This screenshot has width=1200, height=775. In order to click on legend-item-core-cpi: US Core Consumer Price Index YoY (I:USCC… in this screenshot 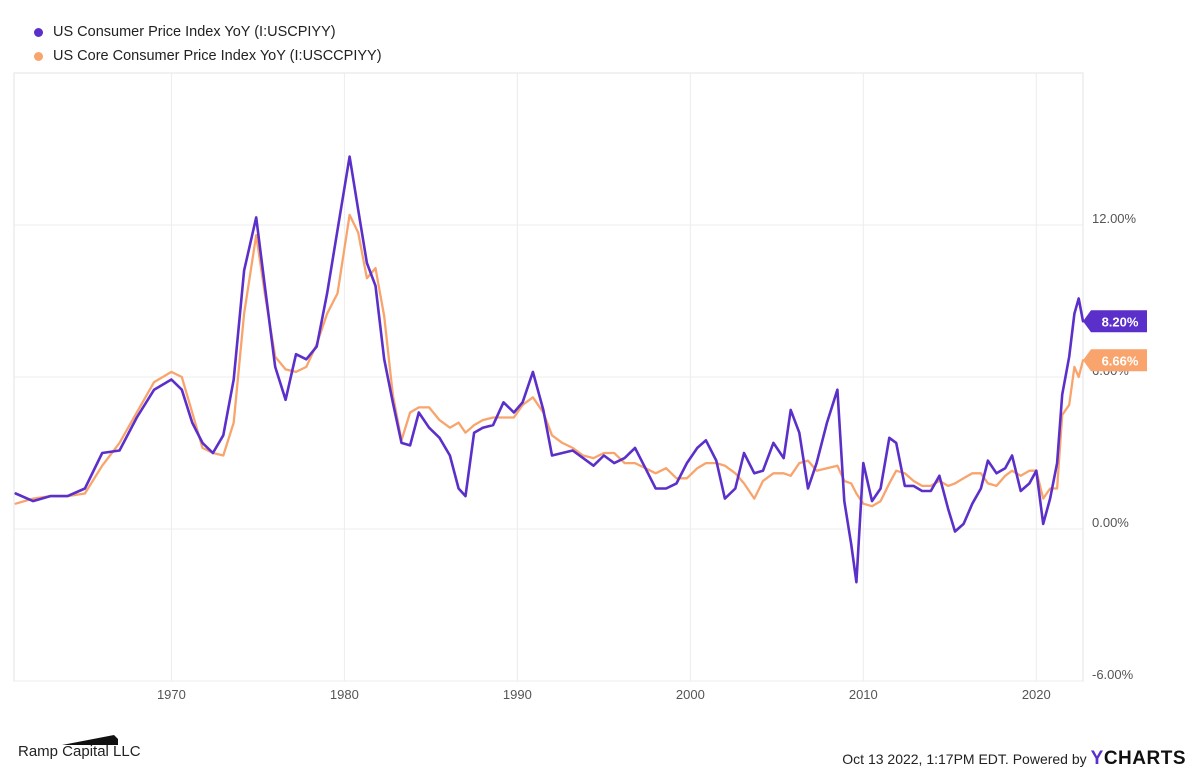, I will do `click(208, 56)`.